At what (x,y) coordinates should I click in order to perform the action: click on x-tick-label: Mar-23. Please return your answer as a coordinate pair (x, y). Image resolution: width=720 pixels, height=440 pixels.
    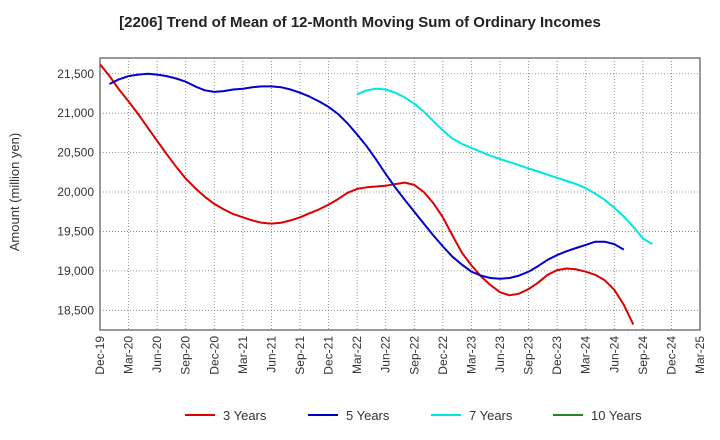
    Looking at the image, I should click on (471, 355).